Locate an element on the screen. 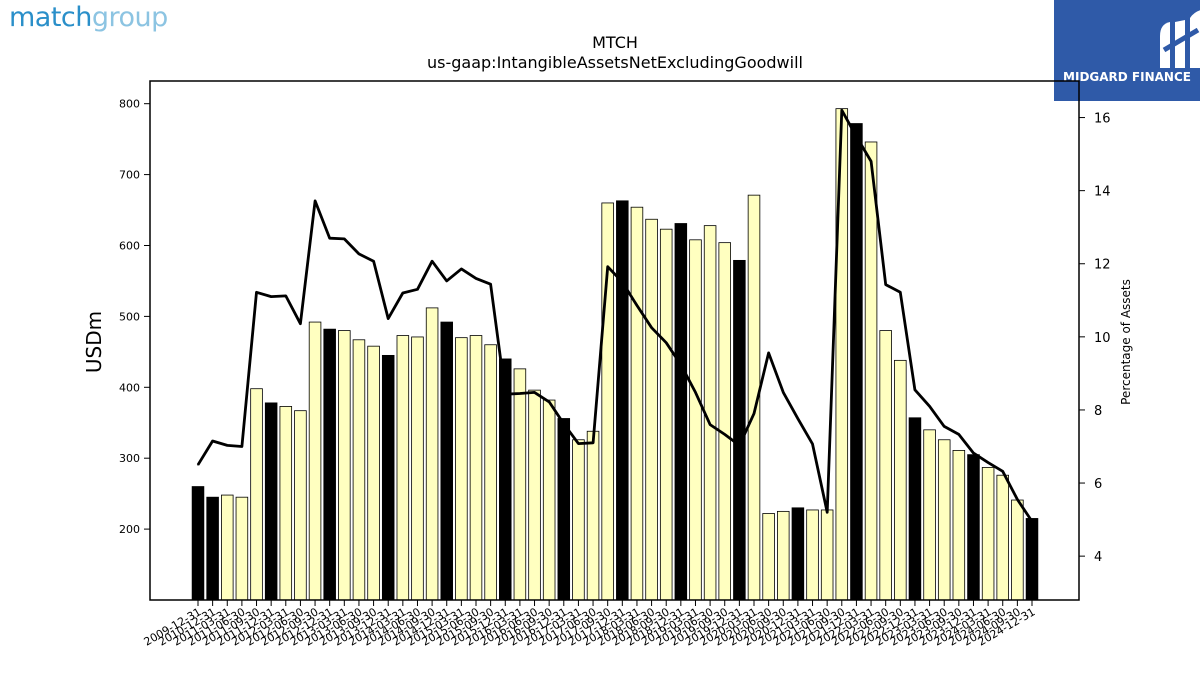 The image size is (1200, 675). logo-word-group: group is located at coordinates (129, 17).